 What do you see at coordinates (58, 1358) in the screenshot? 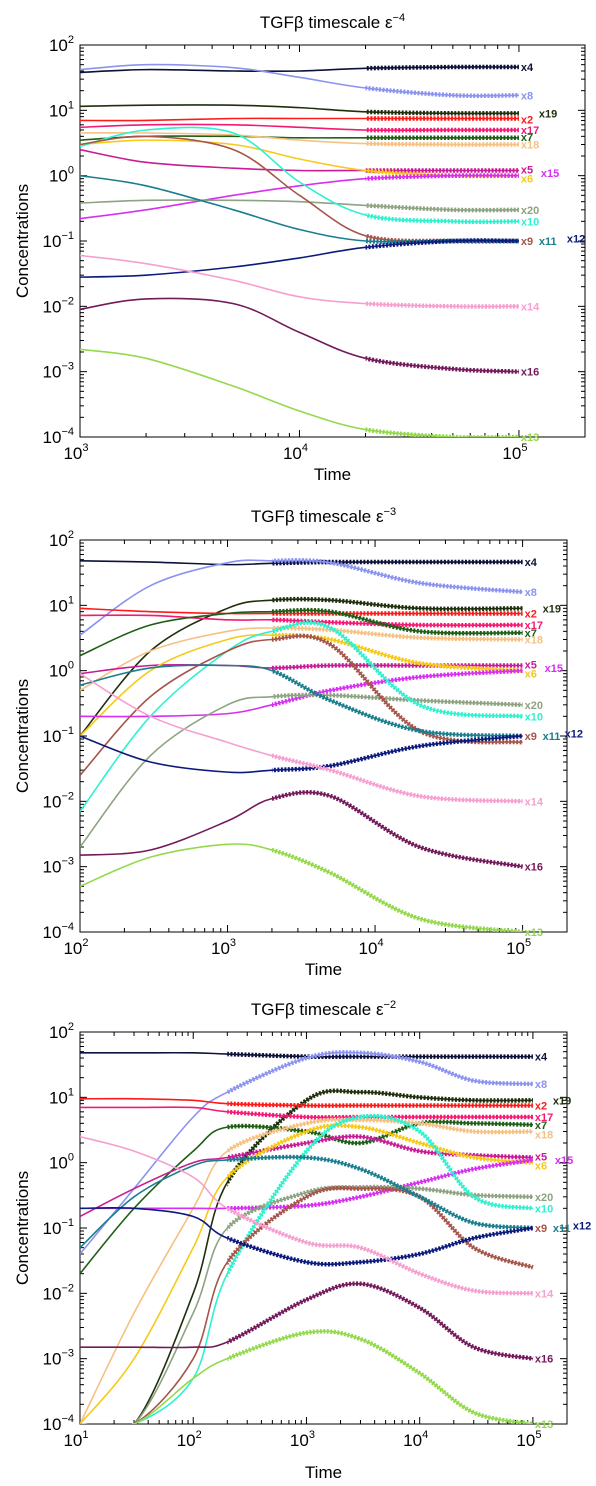
I see `y-tick-label: 10⁻³` at bounding box center [58, 1358].